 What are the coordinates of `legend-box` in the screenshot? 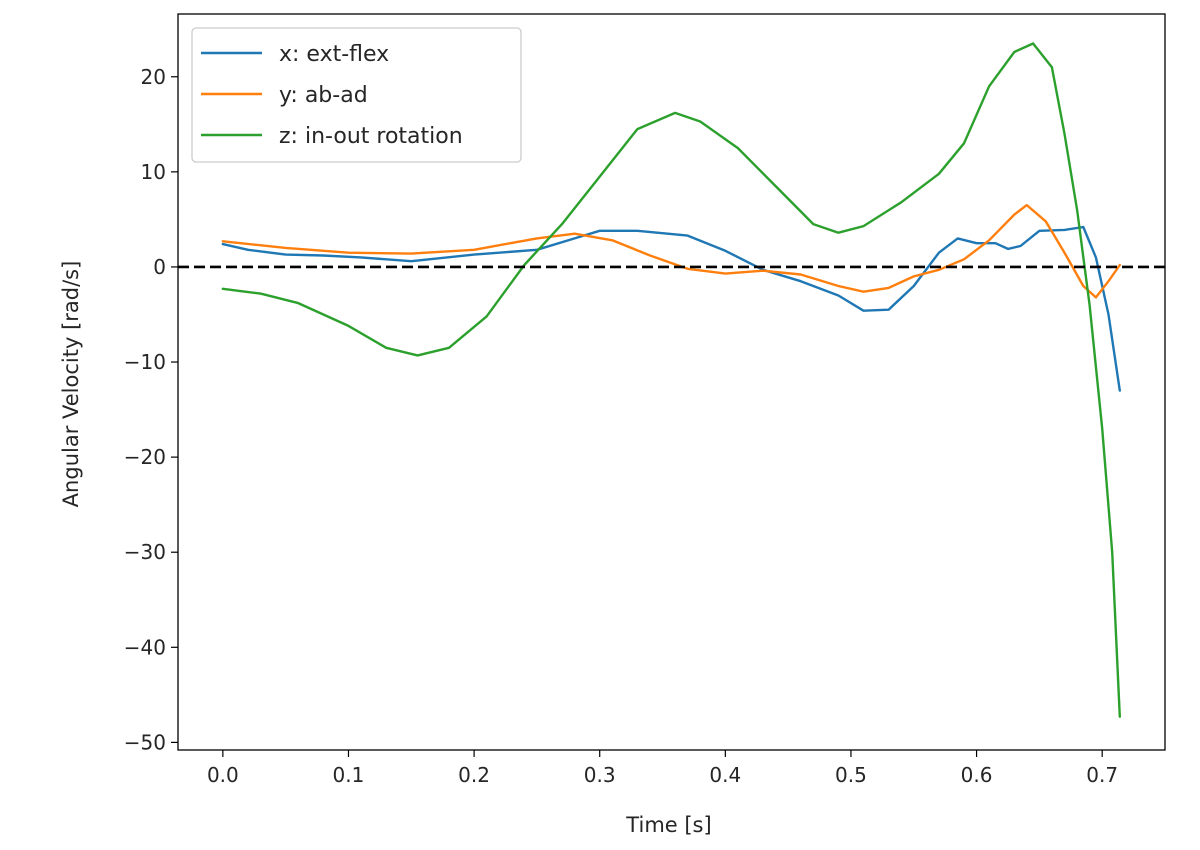 It's located at (356, 95).